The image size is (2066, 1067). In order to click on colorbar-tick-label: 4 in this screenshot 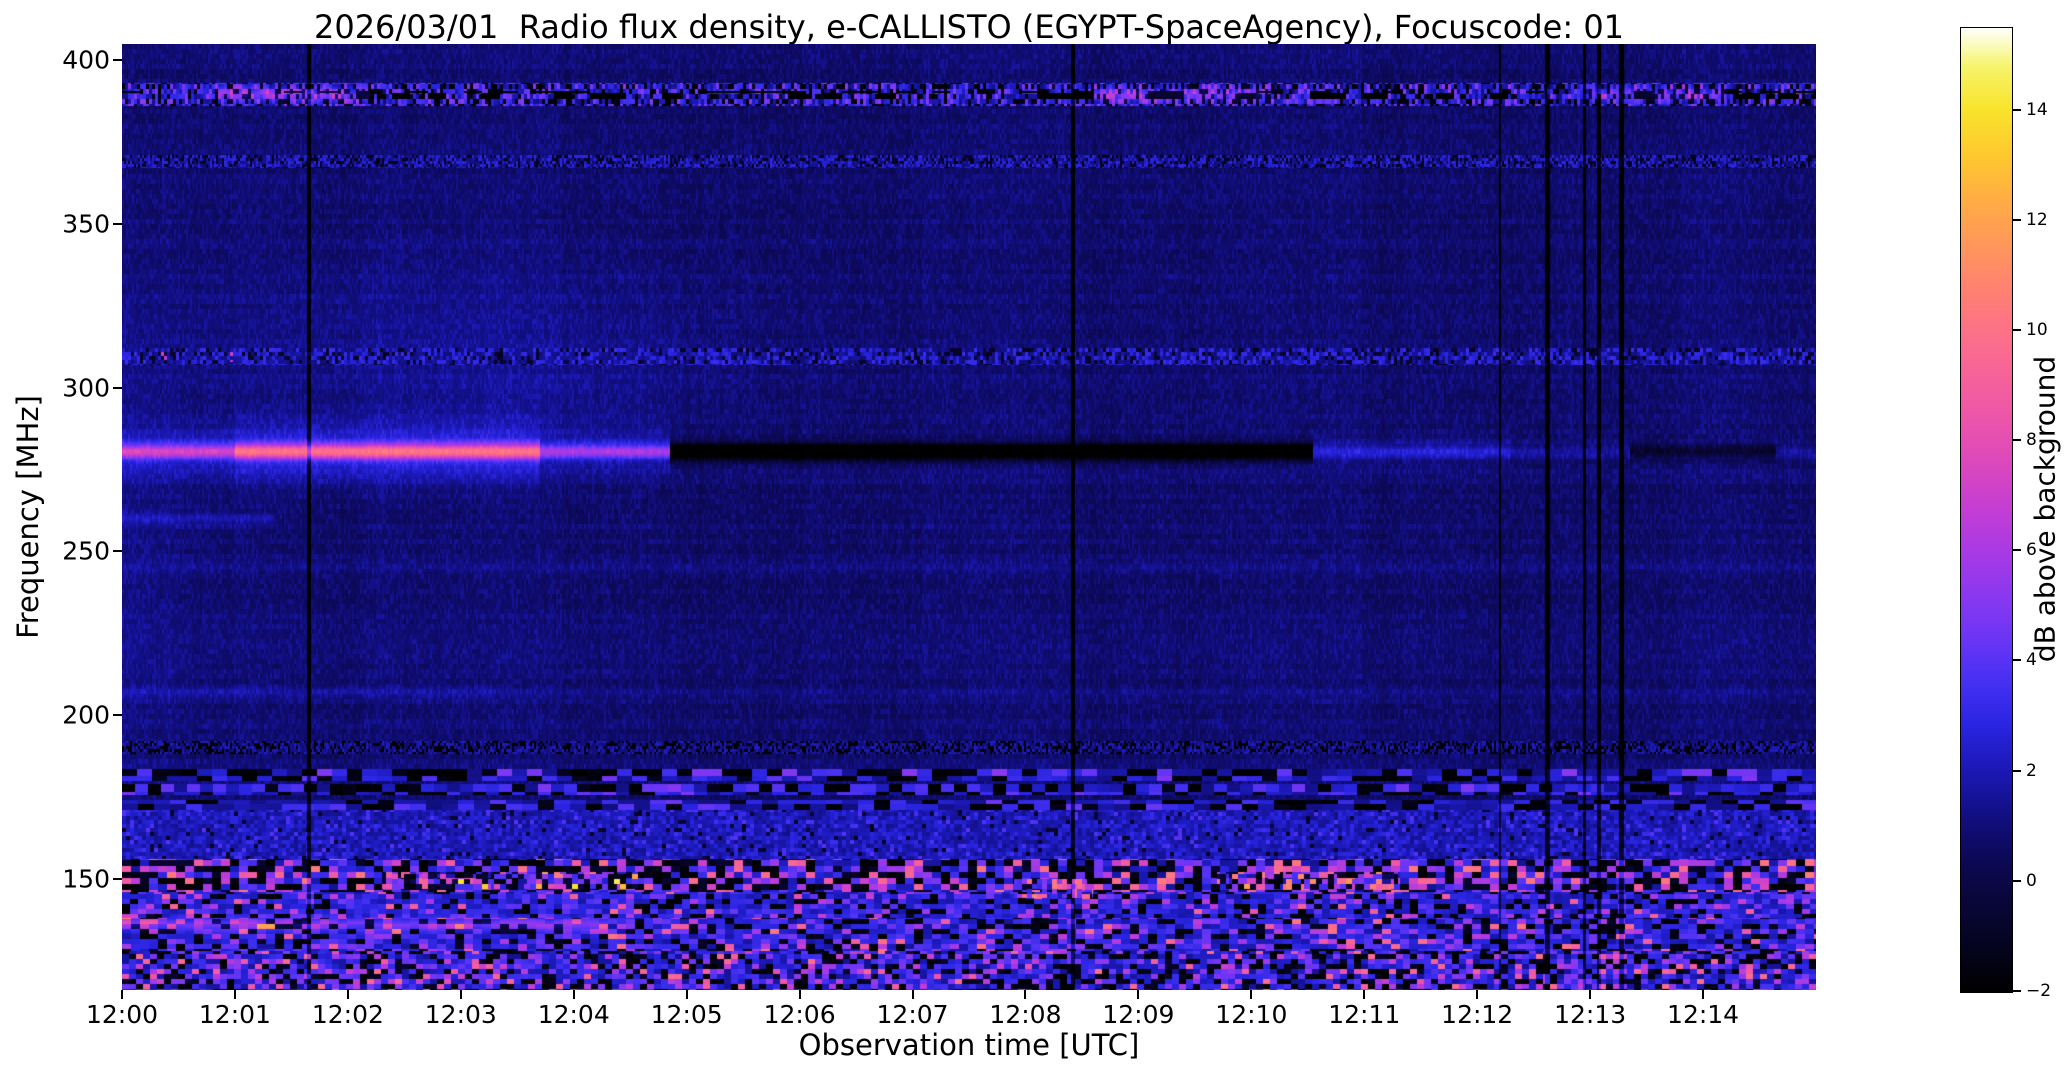, I will do `click(2031, 660)`.